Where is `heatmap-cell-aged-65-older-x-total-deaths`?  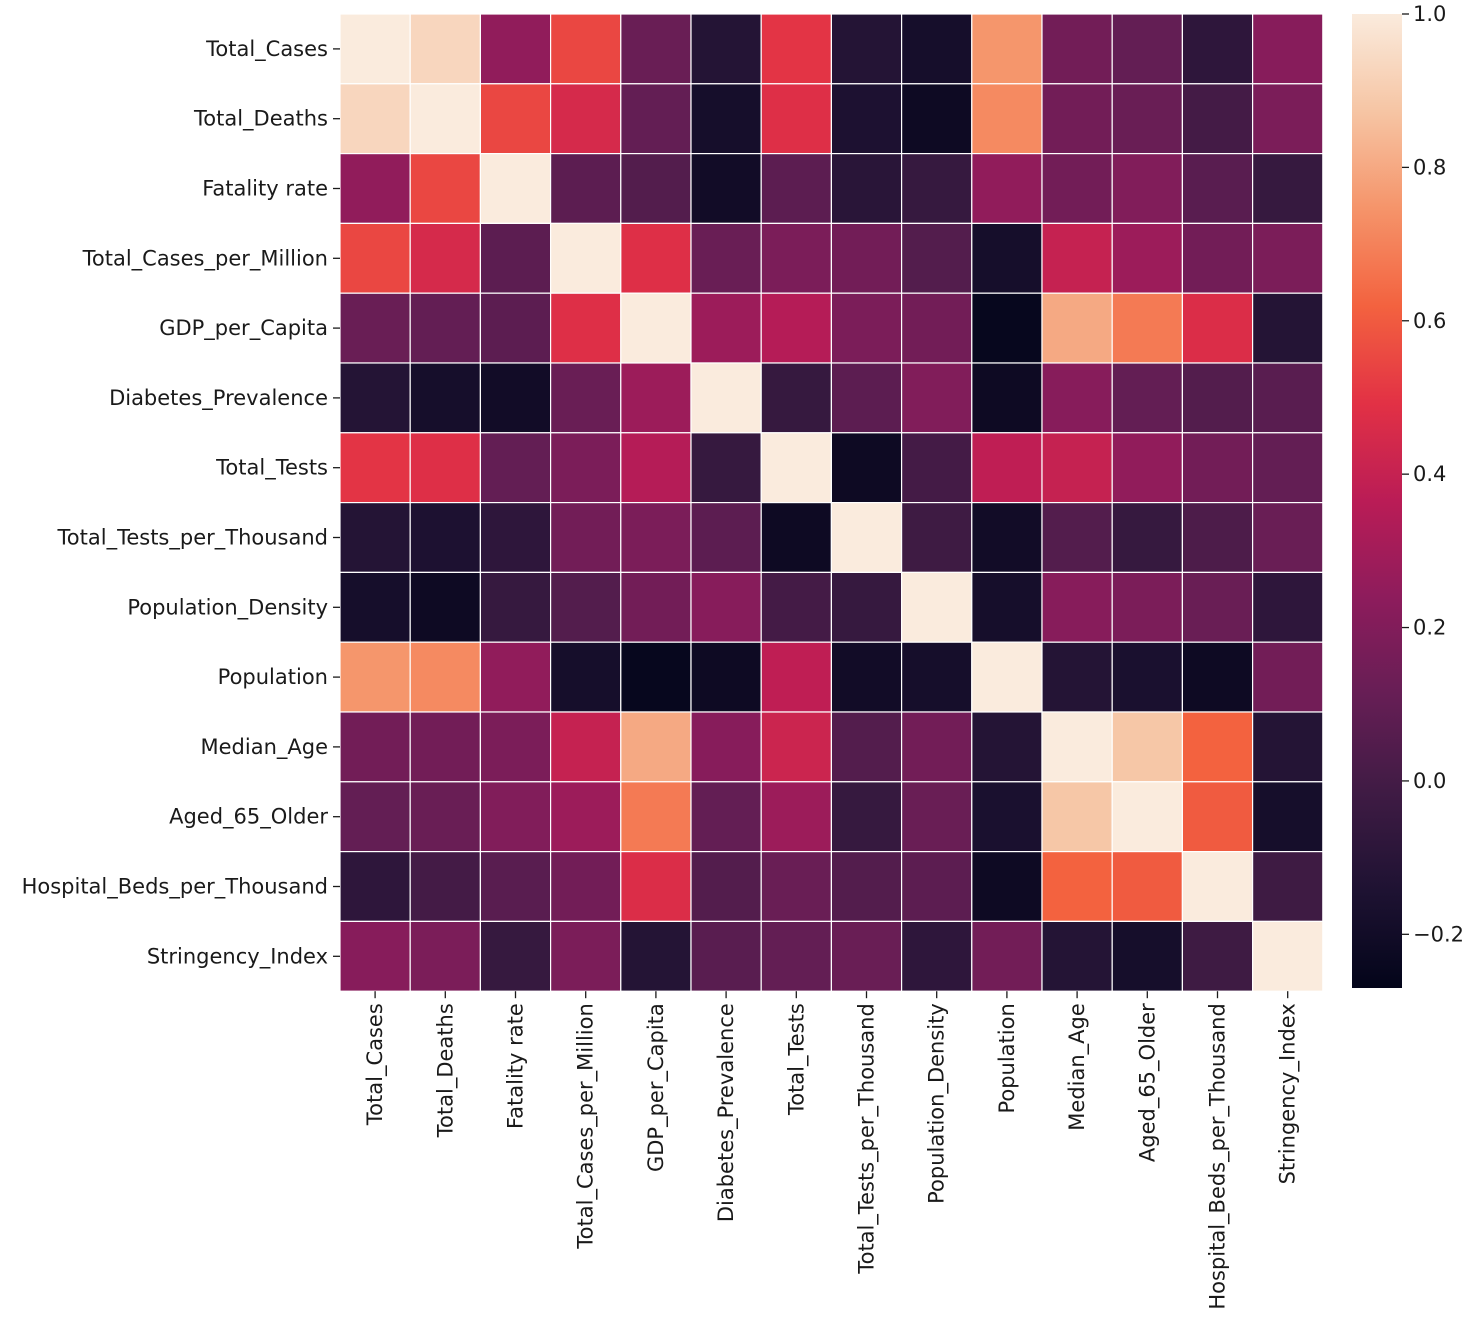
heatmap-cell-aged-65-older-x-total-deaths is located at coordinates (445, 817).